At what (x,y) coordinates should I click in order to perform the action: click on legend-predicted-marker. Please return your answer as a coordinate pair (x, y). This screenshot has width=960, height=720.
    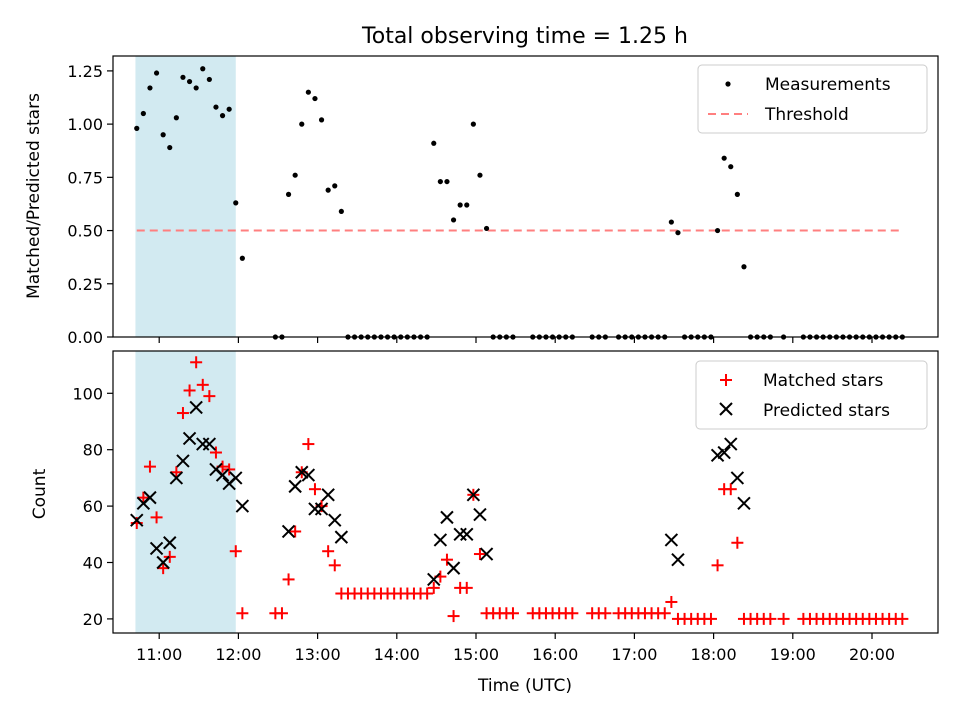
    Looking at the image, I should click on (726, 409).